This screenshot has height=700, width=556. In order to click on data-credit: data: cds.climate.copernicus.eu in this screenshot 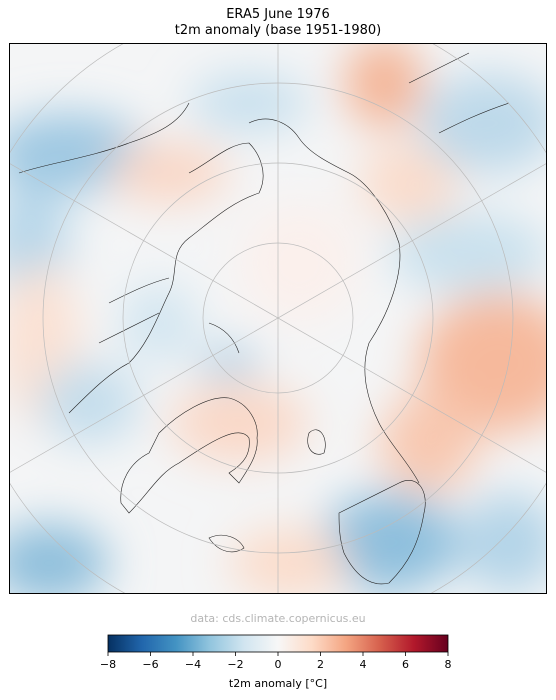, I will do `click(278, 618)`.